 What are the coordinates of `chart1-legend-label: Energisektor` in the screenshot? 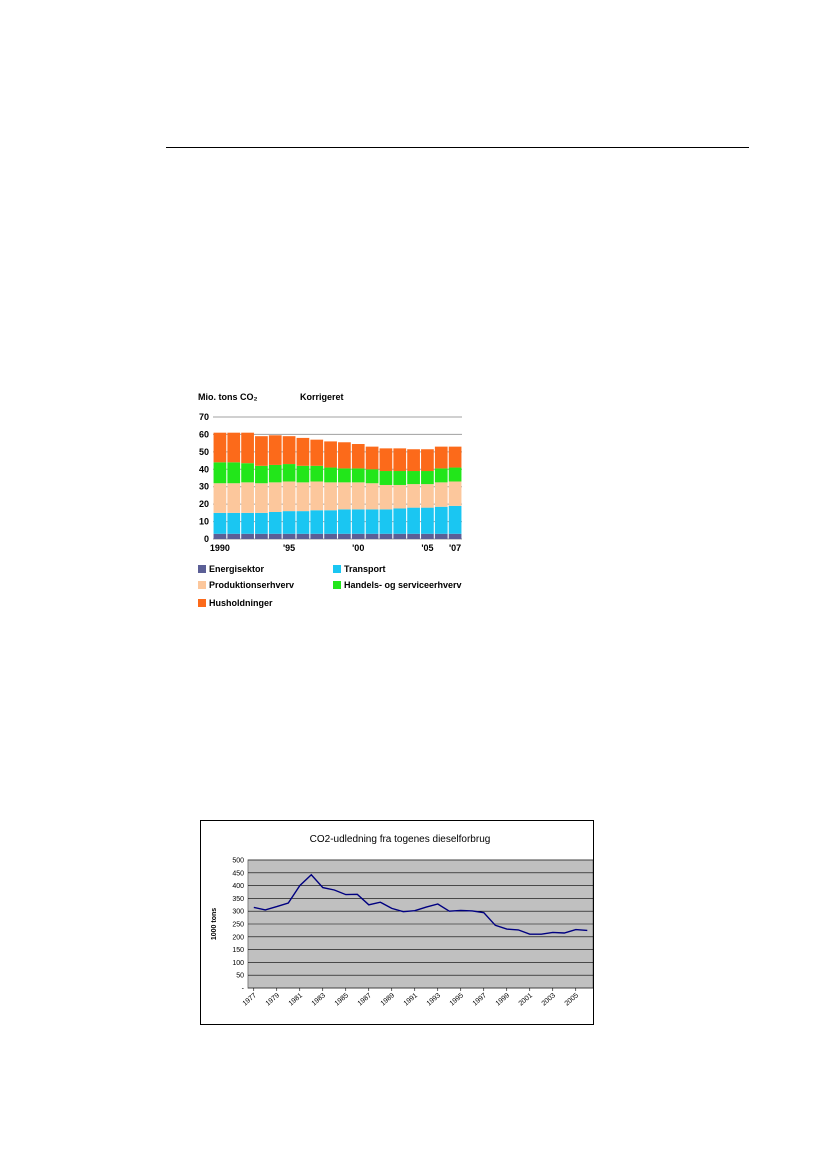 It's located at (237, 569).